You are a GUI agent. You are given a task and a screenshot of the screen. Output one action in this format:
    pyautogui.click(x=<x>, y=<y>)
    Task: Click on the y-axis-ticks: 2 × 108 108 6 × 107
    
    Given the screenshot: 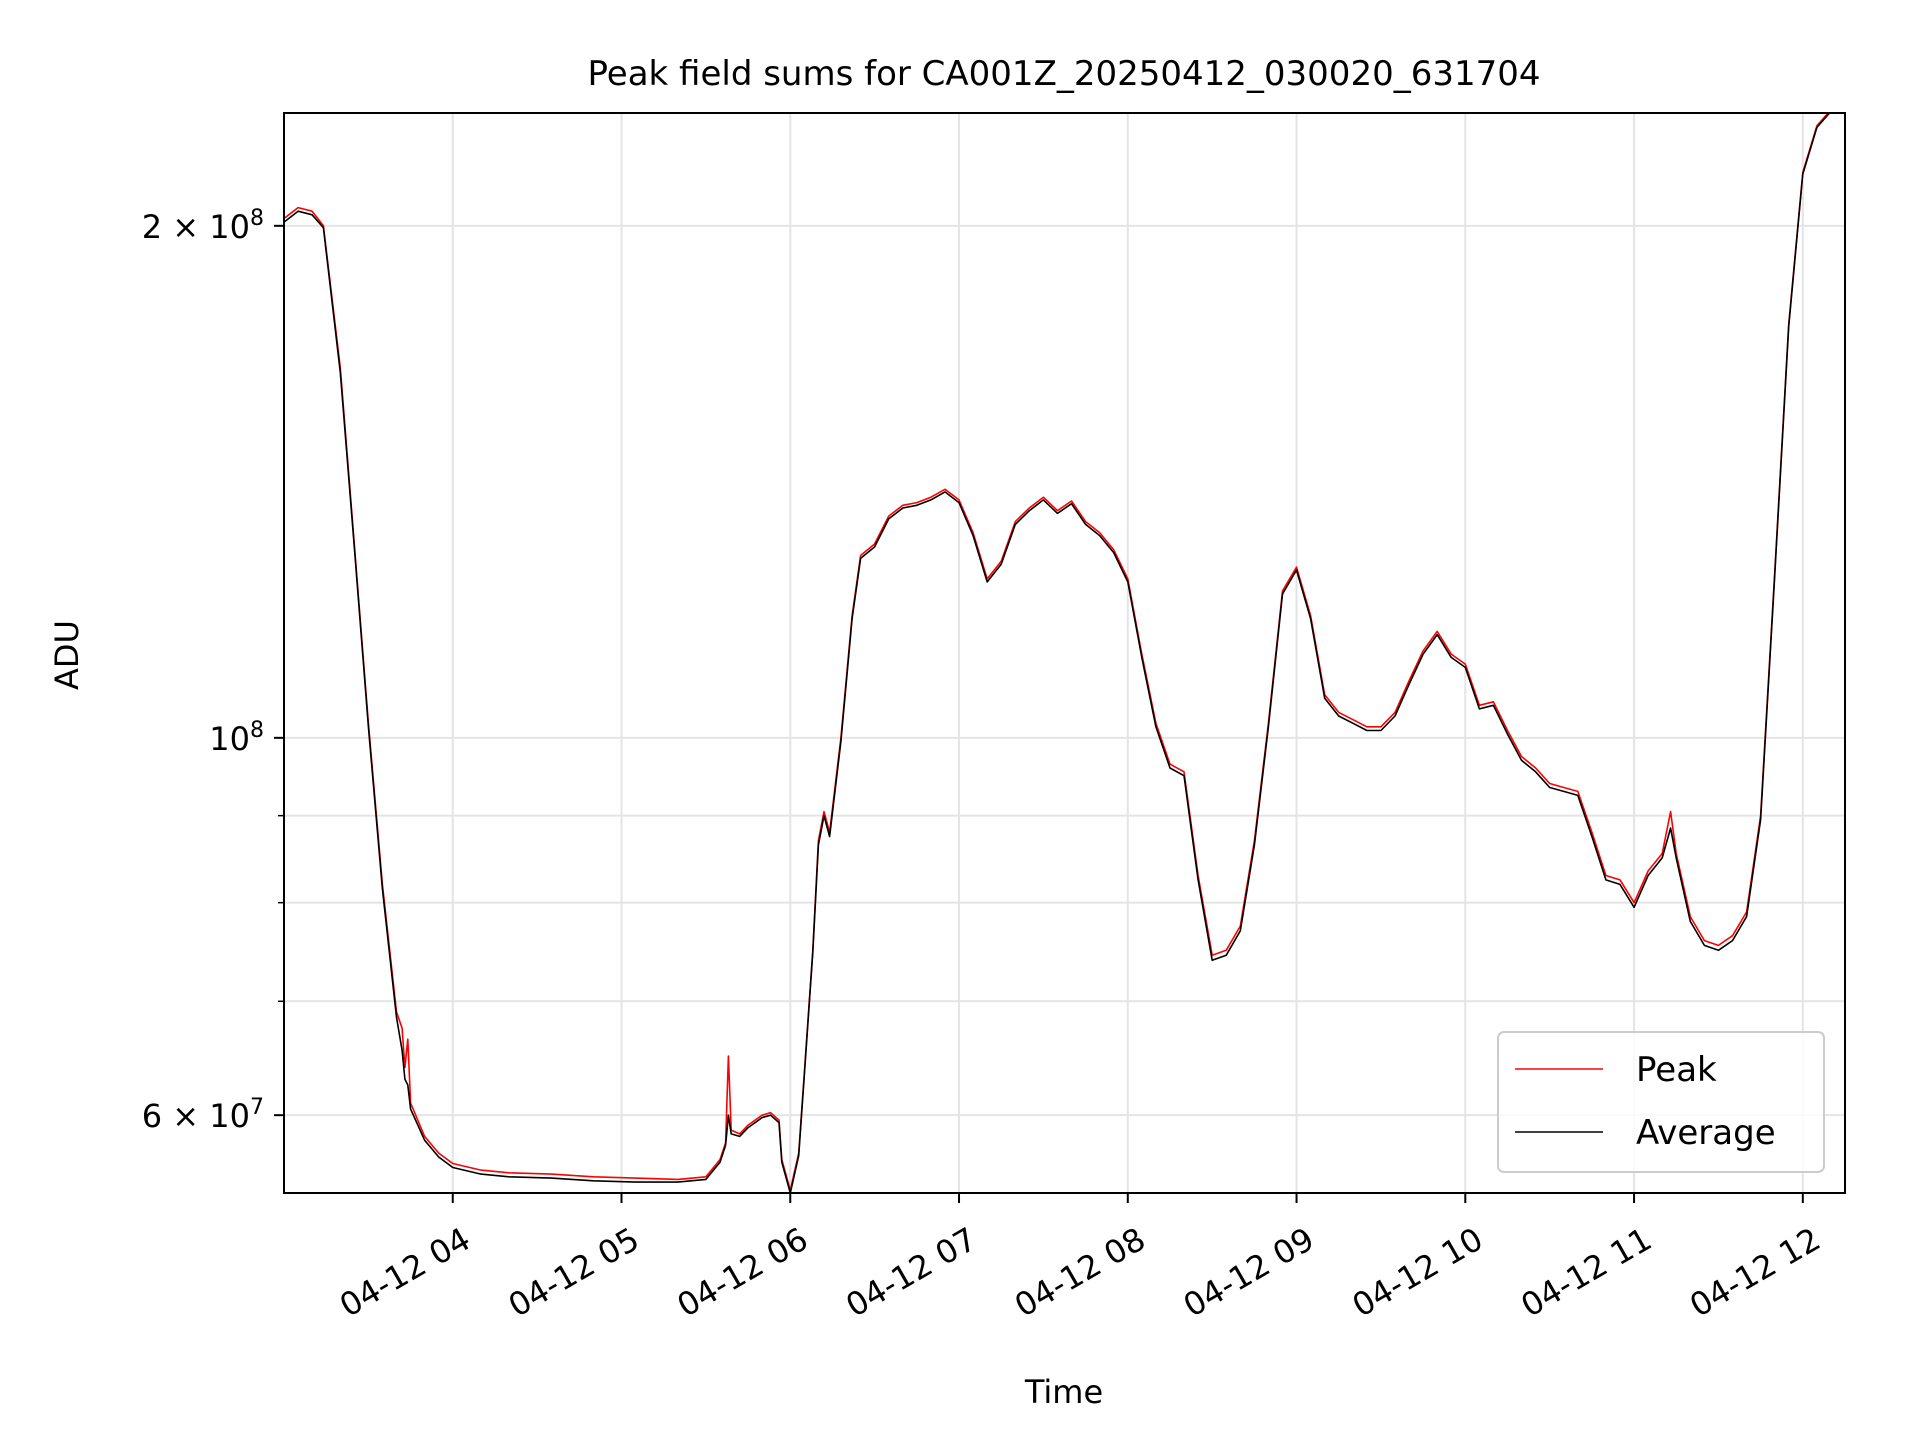 What is the action you would take?
    pyautogui.click(x=213, y=670)
    